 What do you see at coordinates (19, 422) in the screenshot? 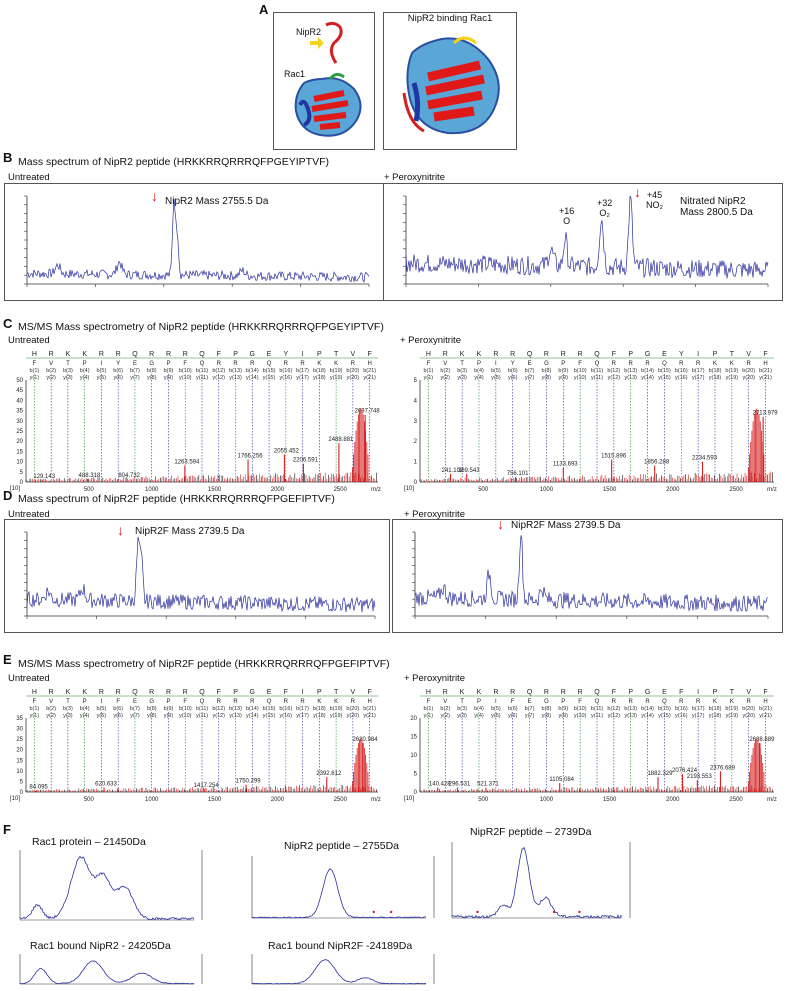
I see `y-tick-label: 30` at bounding box center [19, 422].